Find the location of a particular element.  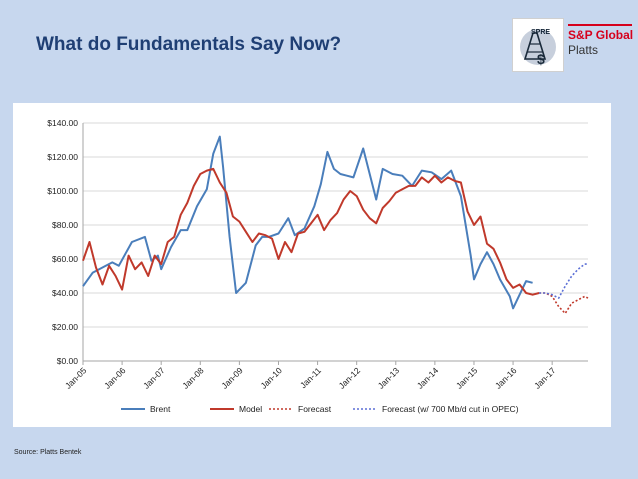

source-note: Source: Platts Bentek is located at coordinates (48, 452).